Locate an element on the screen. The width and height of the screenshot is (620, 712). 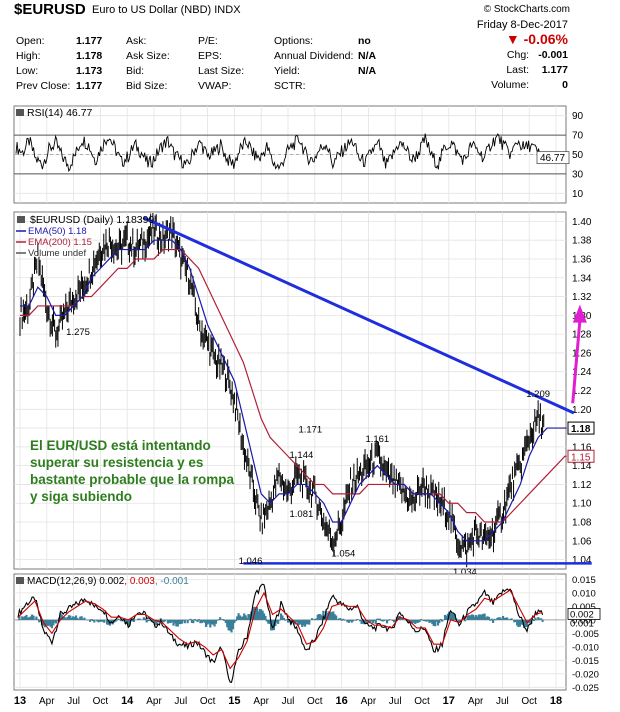
price-y-tick: 1.22 is located at coordinates (582, 391).